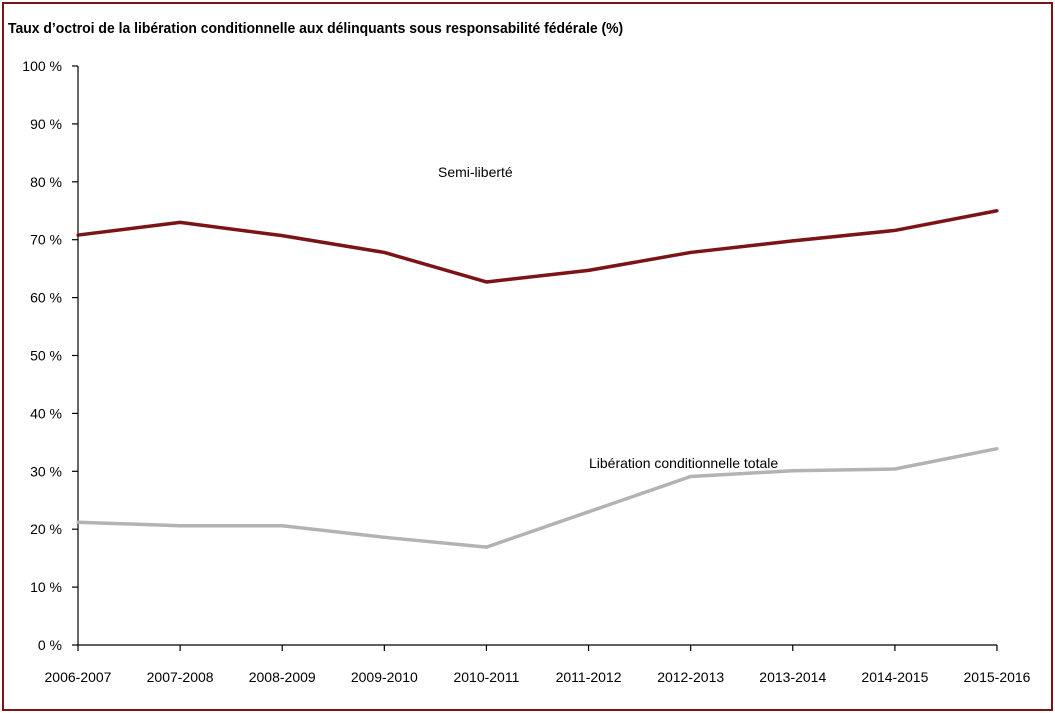 This screenshot has height=713, width=1055. Describe the element at coordinates (792, 677) in the screenshot. I see `x-tick-label: 2013-2014` at that location.